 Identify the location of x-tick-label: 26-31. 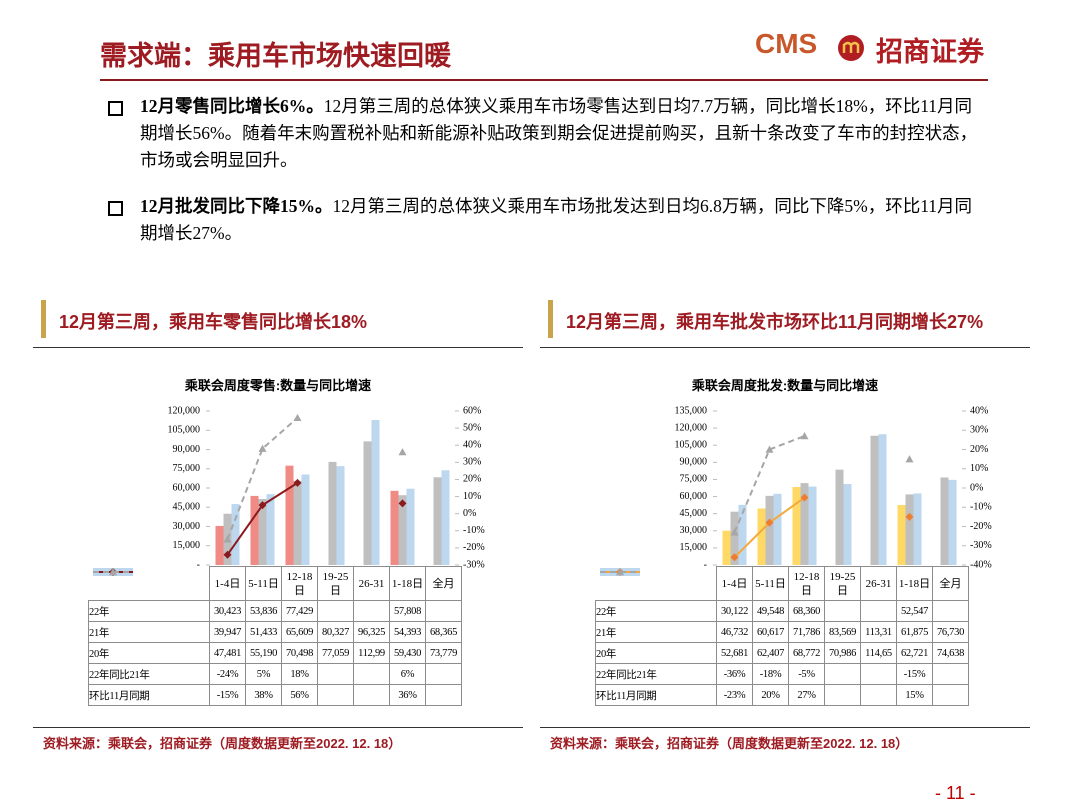
(878, 583).